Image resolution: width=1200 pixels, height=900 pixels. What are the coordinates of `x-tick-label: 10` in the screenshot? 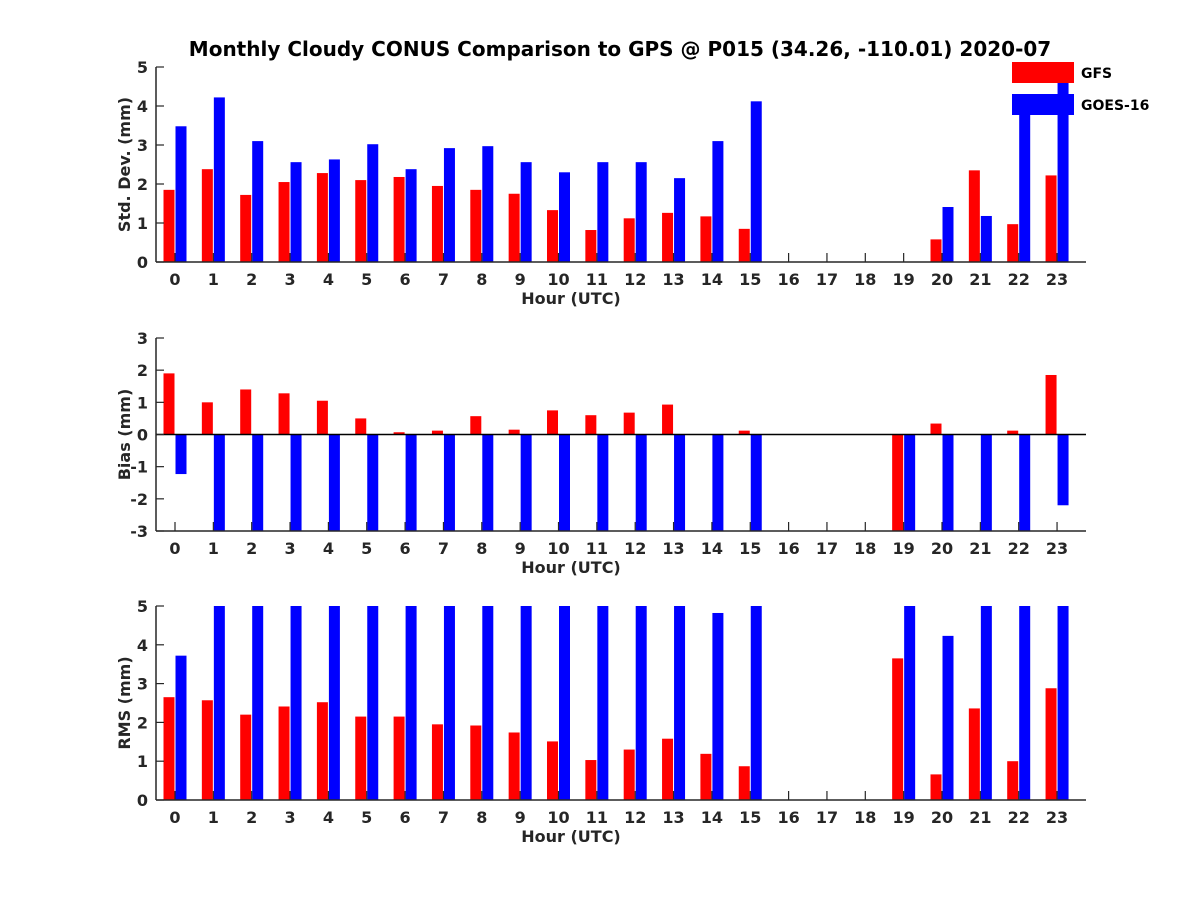 It's located at (558, 548).